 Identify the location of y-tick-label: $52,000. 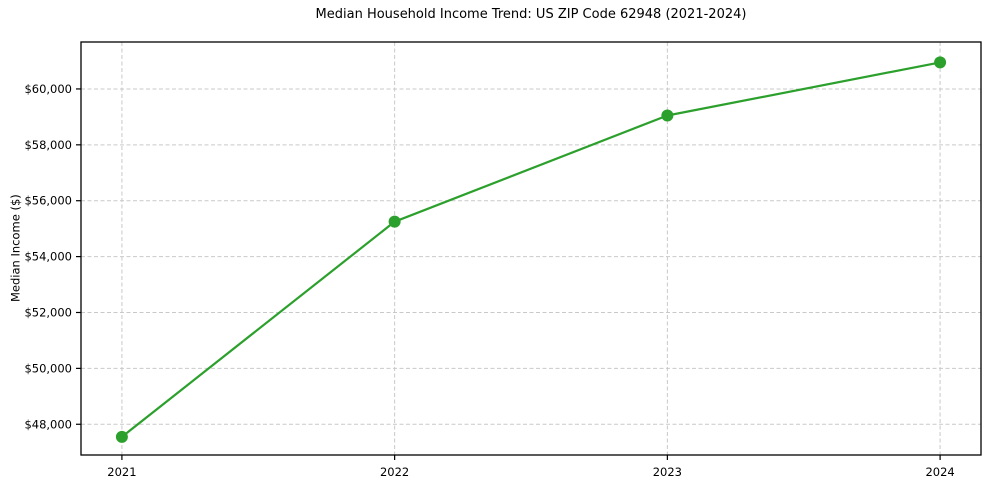
(48, 312).